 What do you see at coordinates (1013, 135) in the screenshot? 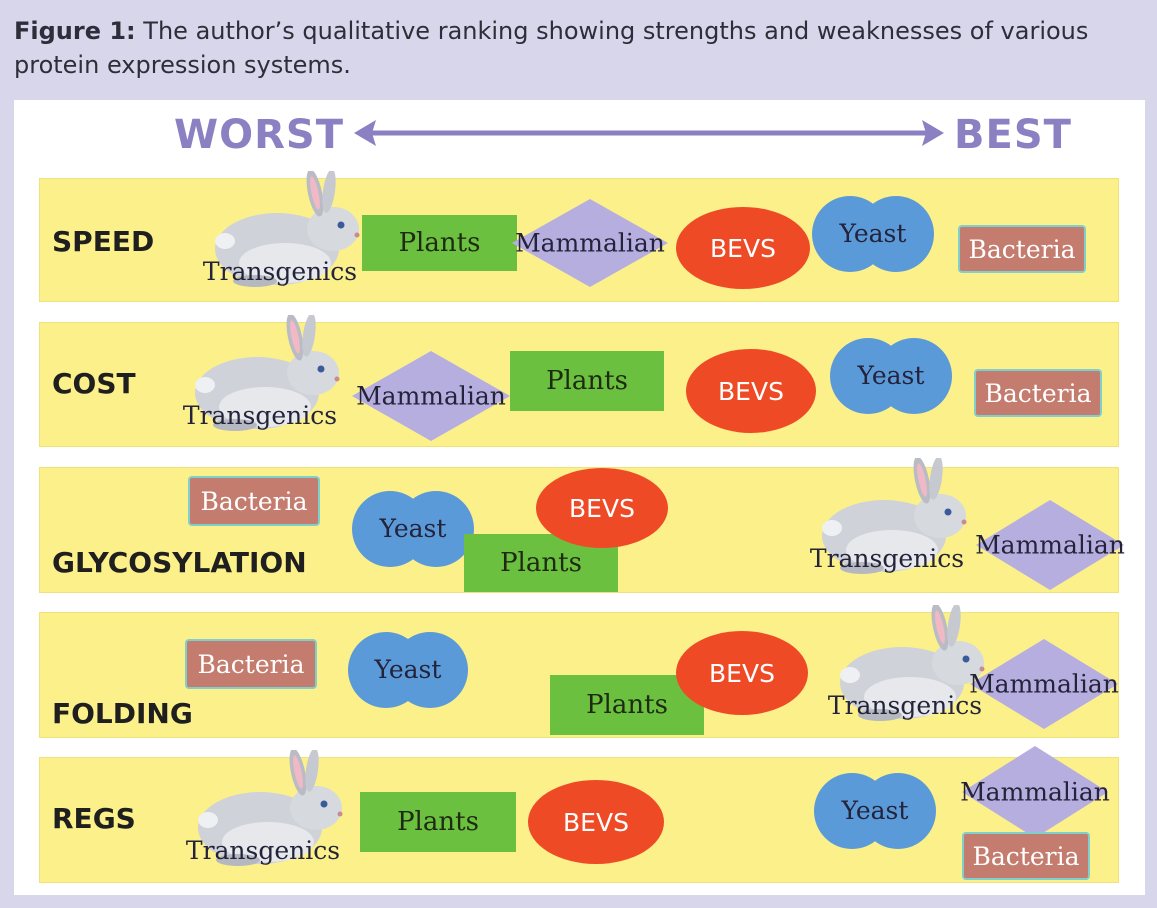
I see `best-label: BEST` at bounding box center [1013, 135].